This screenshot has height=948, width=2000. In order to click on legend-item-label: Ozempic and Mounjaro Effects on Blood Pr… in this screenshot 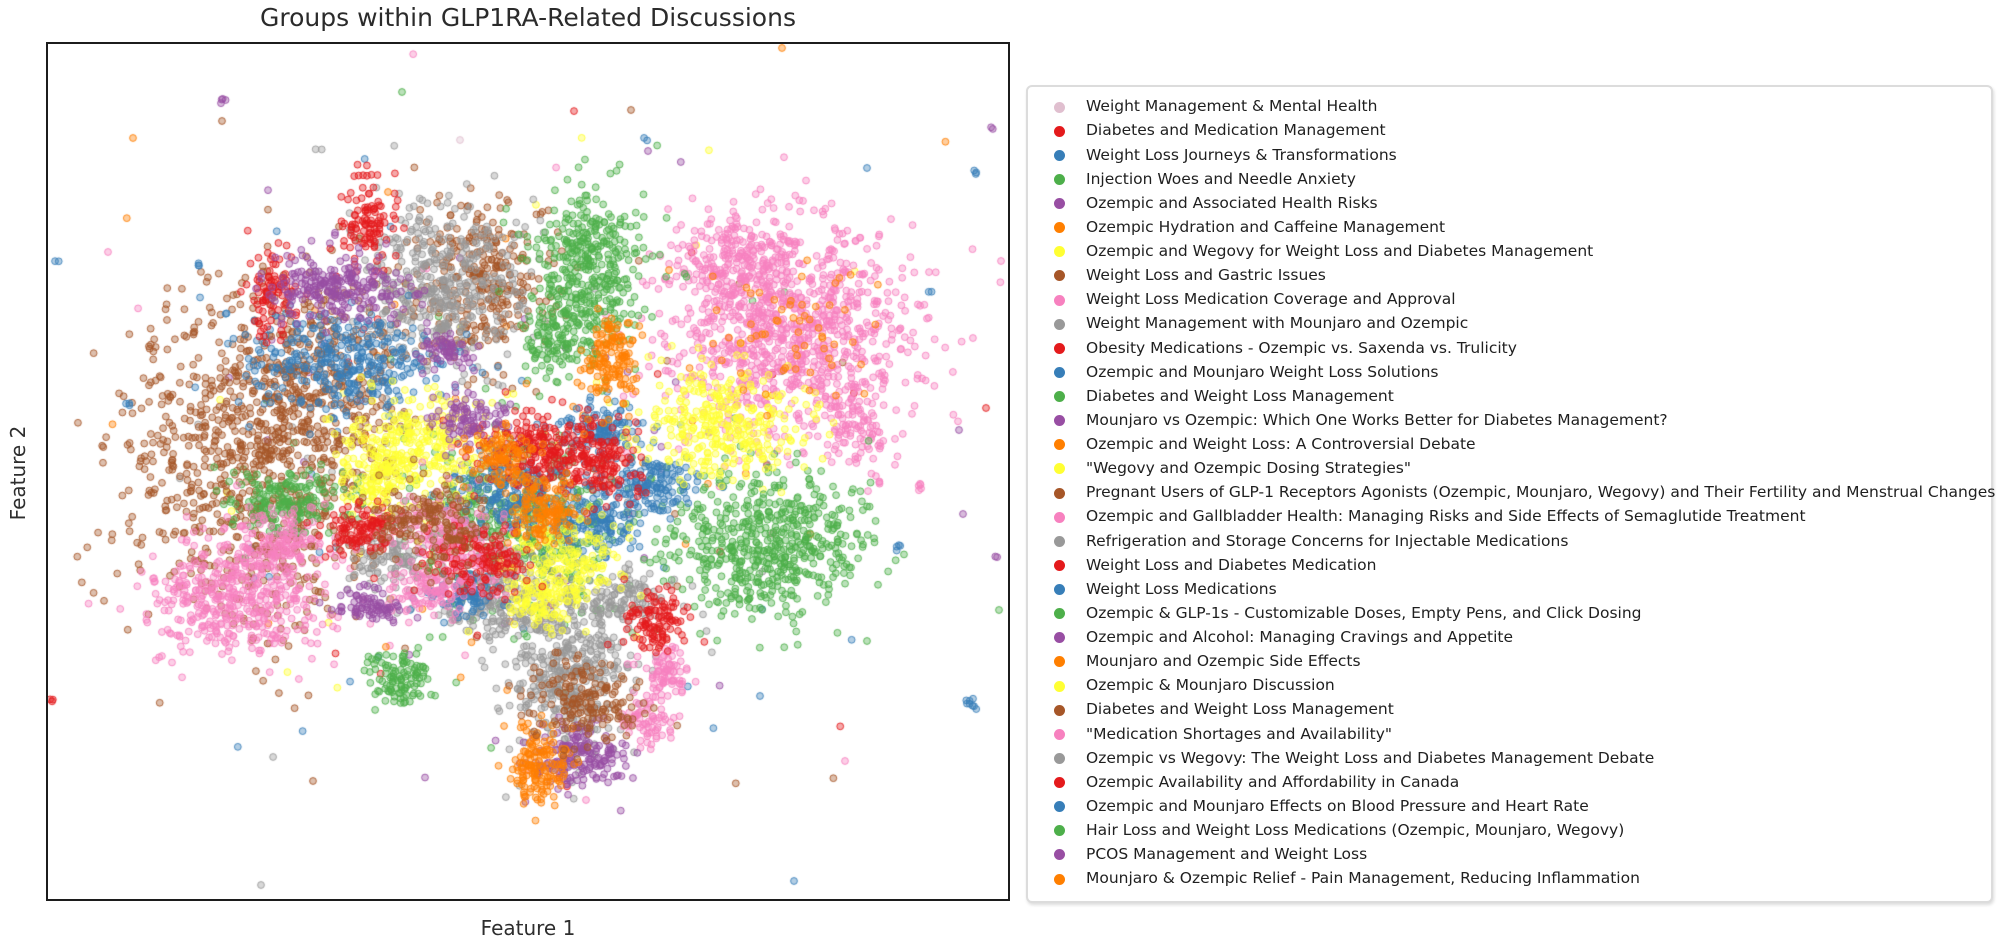, I will do `click(1337, 805)`.